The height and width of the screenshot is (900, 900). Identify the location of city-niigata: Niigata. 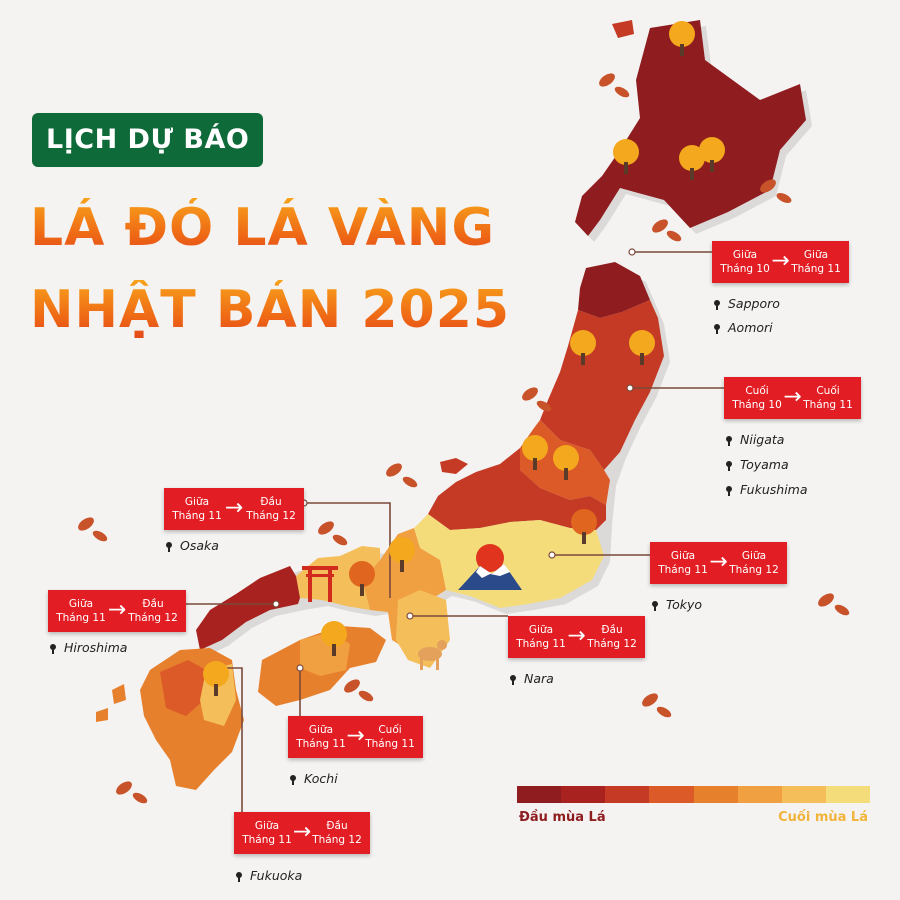
(755, 439).